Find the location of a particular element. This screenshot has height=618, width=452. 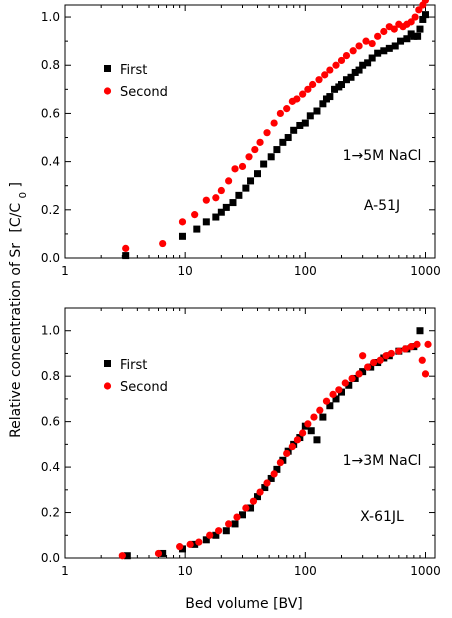

y-axis-label-unit-open: [C/C is located at coordinates (16, 218).